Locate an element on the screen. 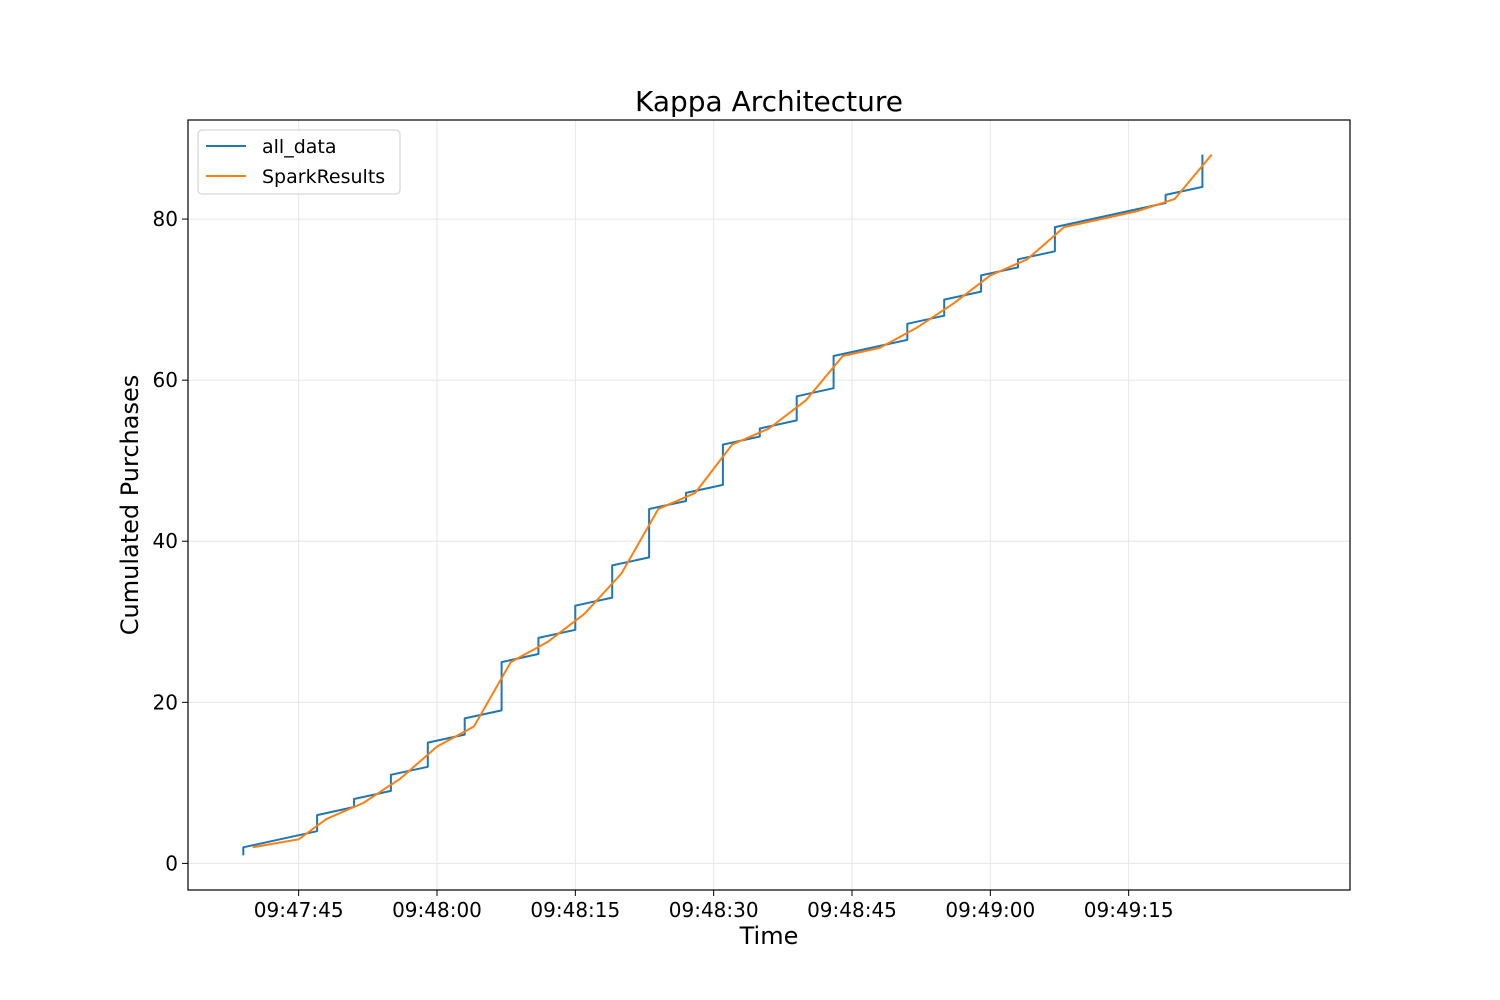  legend-box is located at coordinates (299, 162).